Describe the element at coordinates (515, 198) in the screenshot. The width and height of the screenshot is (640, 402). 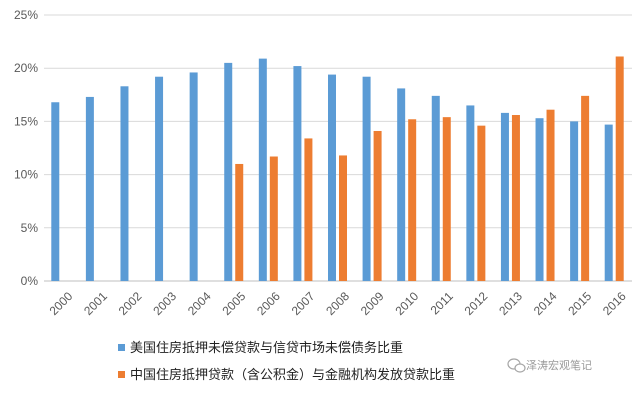
I see `bar-china-2013` at that location.